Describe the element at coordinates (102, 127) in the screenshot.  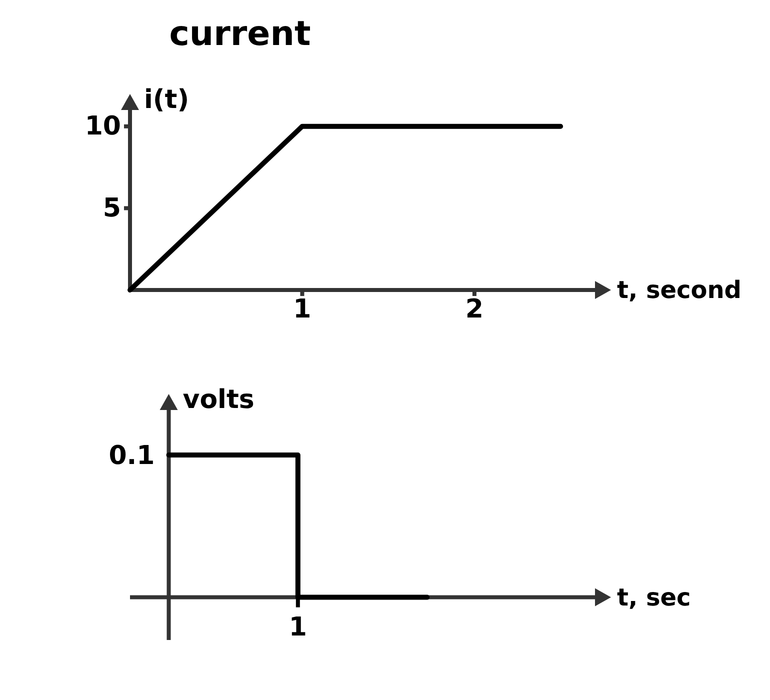
I see `y-tick-label: 10` at that location.